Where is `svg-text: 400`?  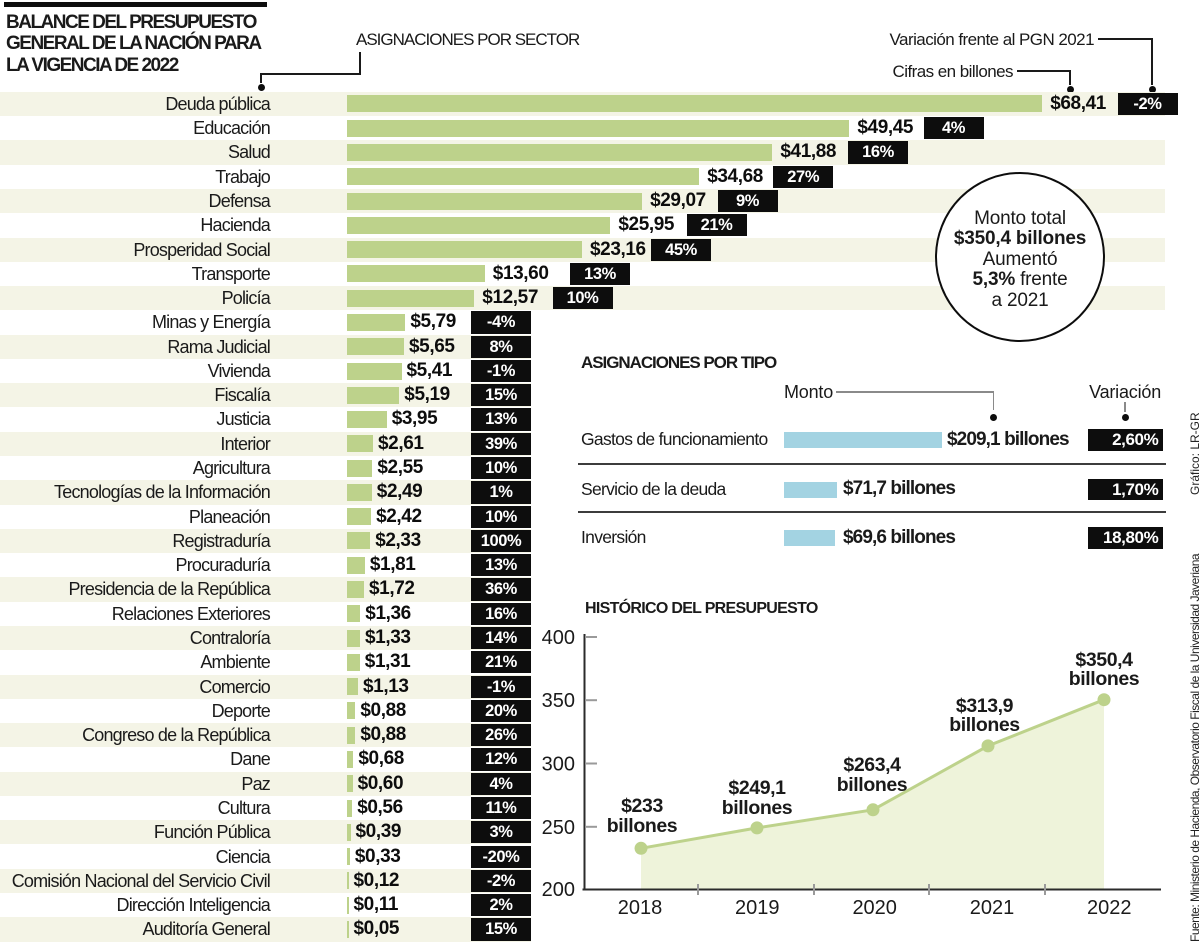 svg-text: 400 is located at coordinates (558, 638).